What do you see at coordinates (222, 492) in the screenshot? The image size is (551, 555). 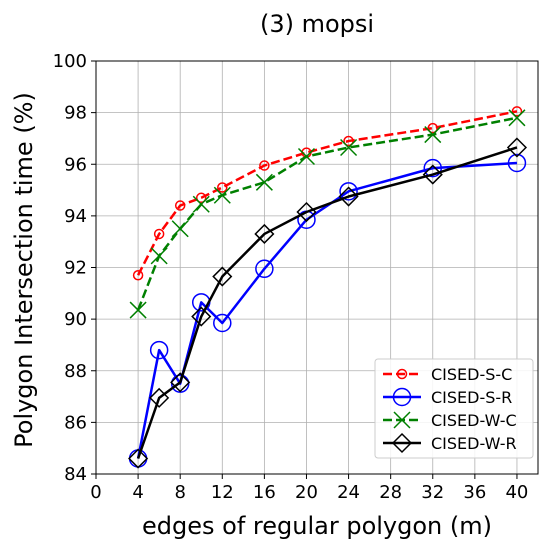 I see `x-tick-label: 12` at bounding box center [222, 492].